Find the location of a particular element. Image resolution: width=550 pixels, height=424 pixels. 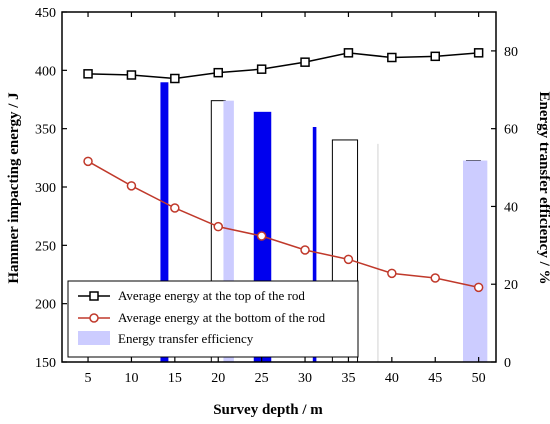

x-tick-label-0: 5 is located at coordinates (88, 378).